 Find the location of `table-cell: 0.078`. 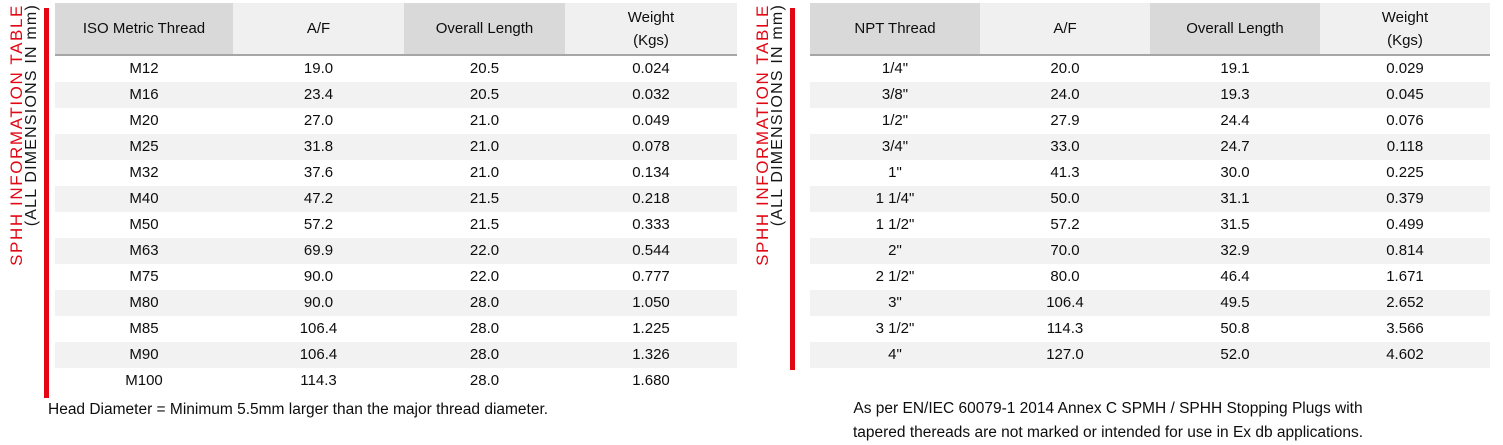

table-cell: 0.078 is located at coordinates (651, 146).